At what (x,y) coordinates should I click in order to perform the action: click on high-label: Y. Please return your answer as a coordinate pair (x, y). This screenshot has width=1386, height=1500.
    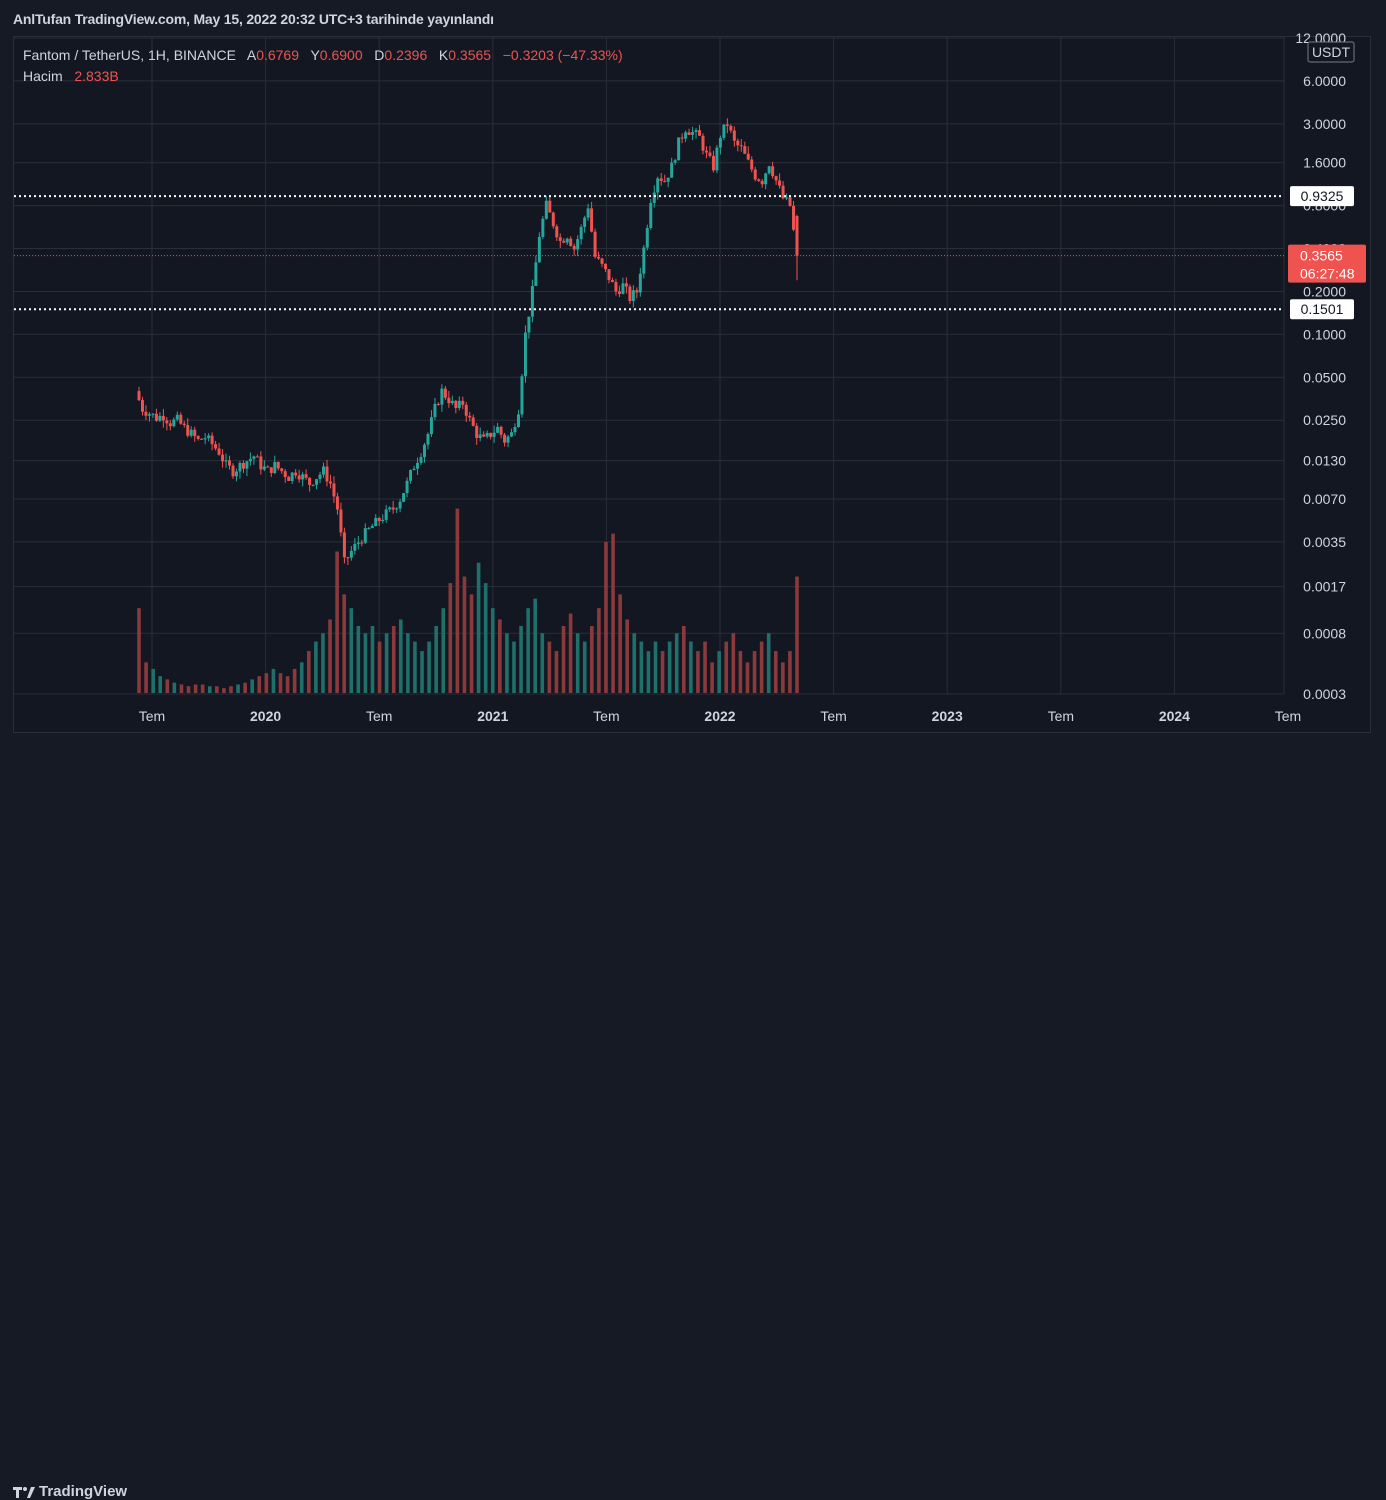
    Looking at the image, I should click on (315, 55).